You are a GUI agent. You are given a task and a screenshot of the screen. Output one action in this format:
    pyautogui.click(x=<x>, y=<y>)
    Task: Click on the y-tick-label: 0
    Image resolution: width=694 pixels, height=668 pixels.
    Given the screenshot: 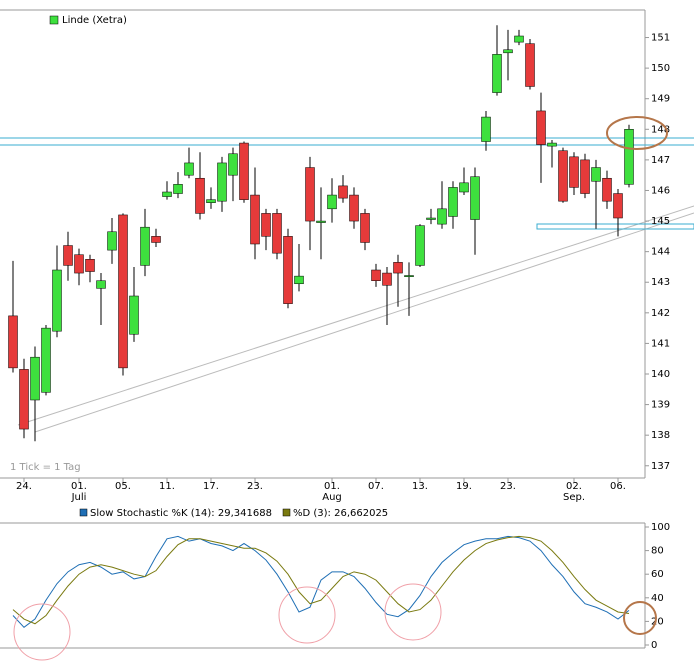 What is the action you would take?
    pyautogui.click(x=654, y=645)
    